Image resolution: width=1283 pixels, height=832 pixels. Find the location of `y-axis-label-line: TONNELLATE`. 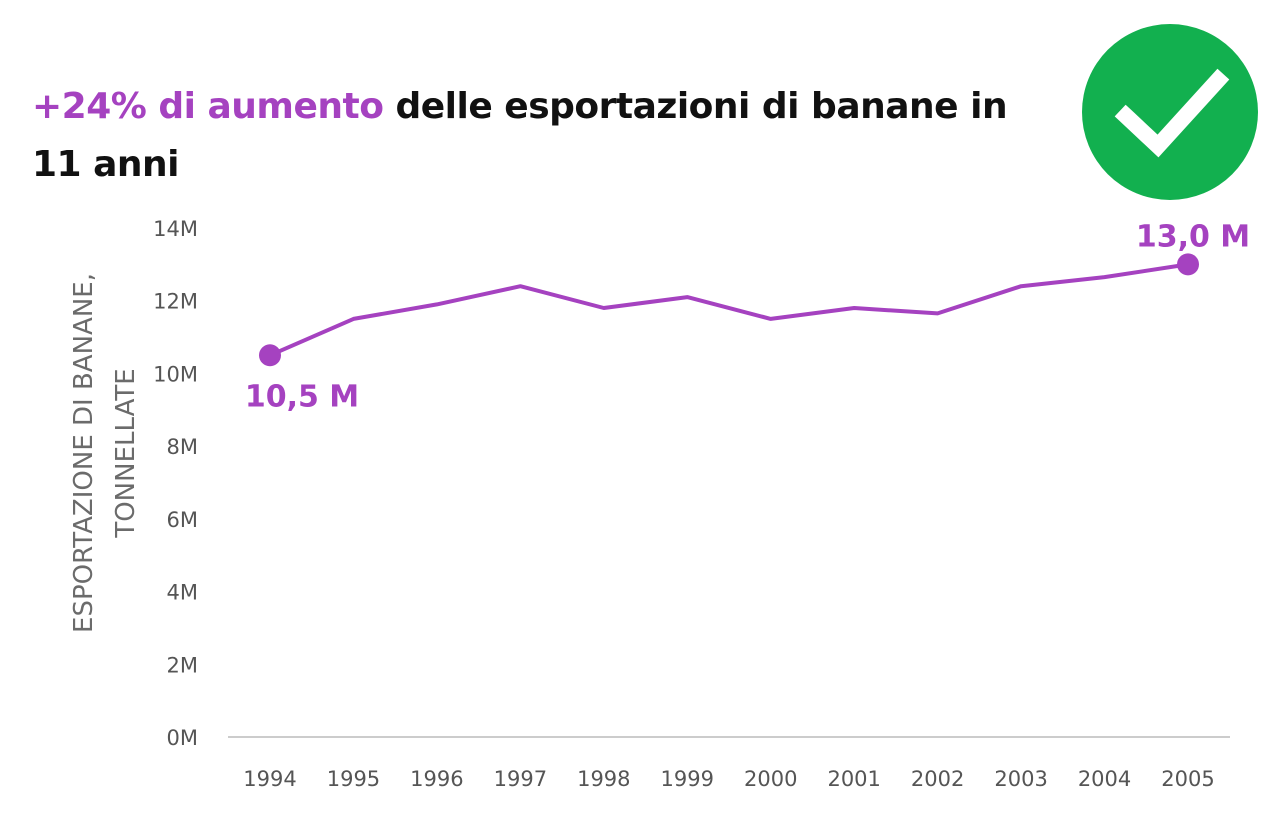

y-axis-label-line: TONNELLATE is located at coordinates (126, 453).